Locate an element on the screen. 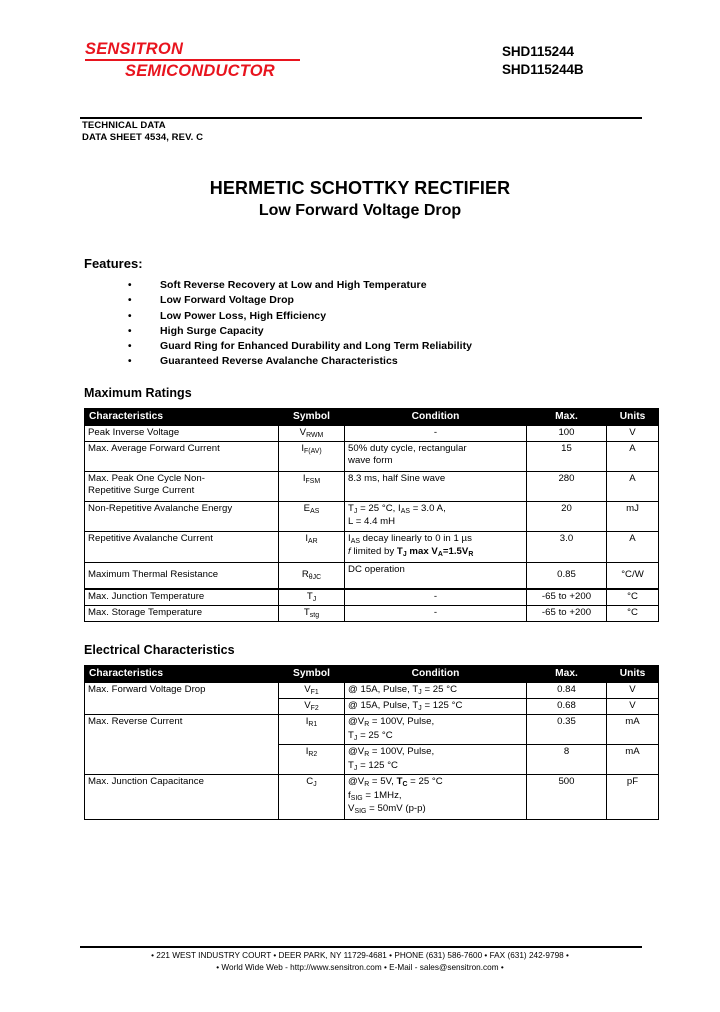 The image size is (720, 1012). cell-max: 15 is located at coordinates (566, 457).